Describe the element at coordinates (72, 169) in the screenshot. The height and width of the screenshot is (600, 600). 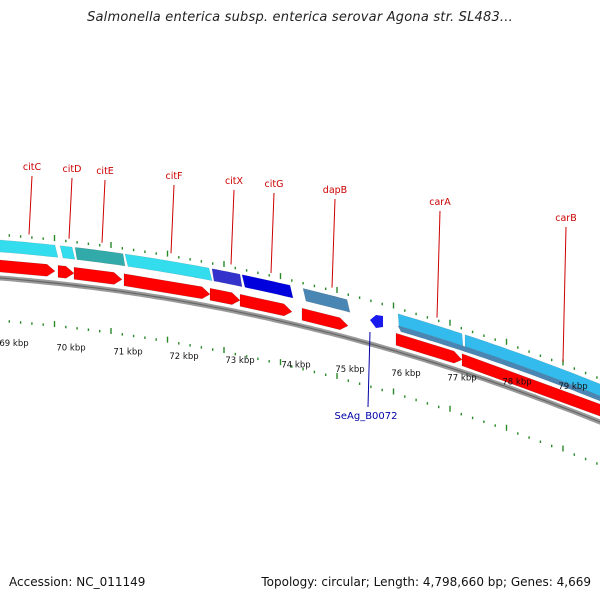
I see `gene-label: citD` at that location.